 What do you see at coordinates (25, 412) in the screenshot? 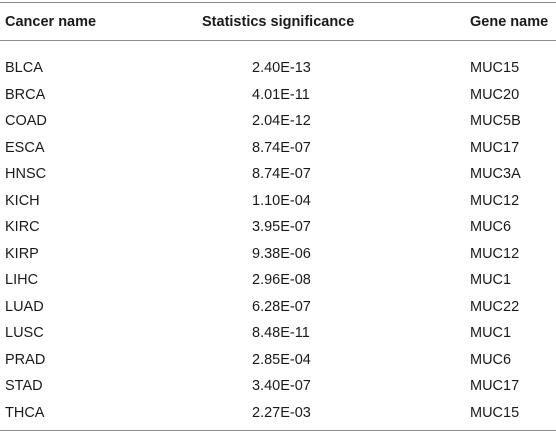
I see `cell-cancer-name: THCA` at bounding box center [25, 412].